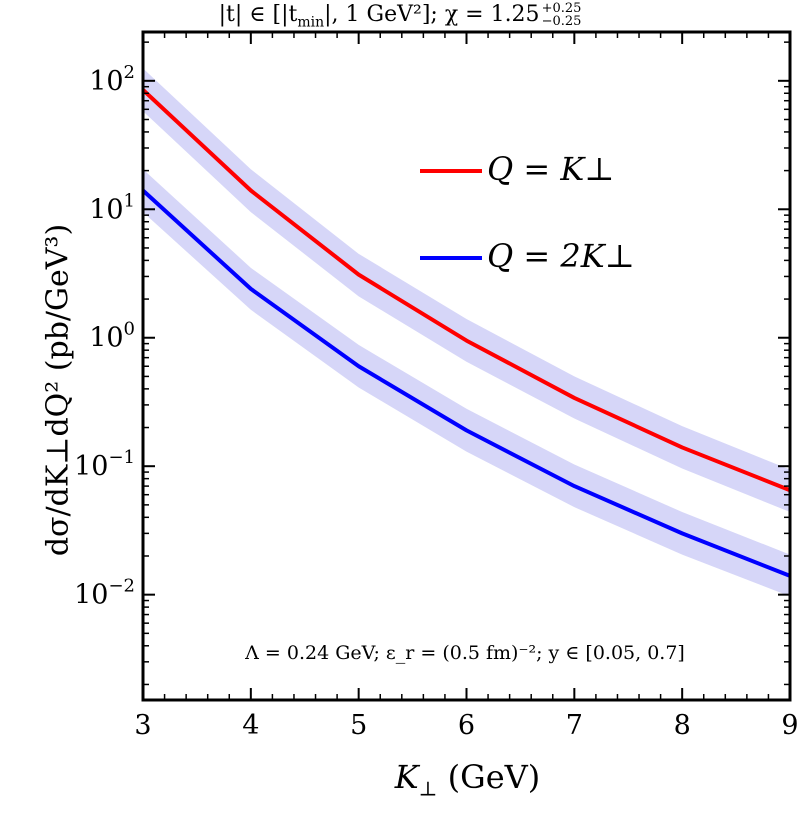 The image size is (800, 814). What do you see at coordinates (561, 8) in the screenshot?
I see `title-sup: +0.25` at bounding box center [561, 8].